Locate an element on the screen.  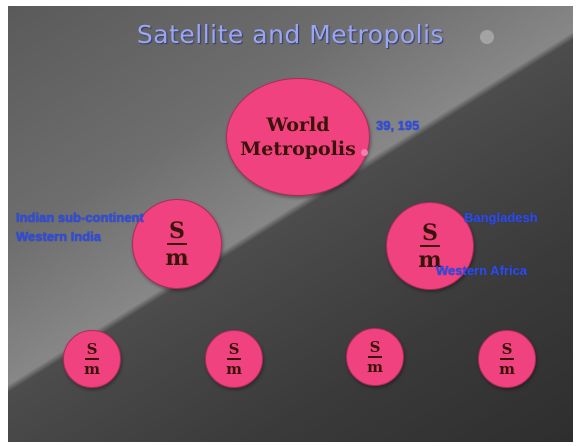
satellite-node-3: S m is located at coordinates (375, 357).